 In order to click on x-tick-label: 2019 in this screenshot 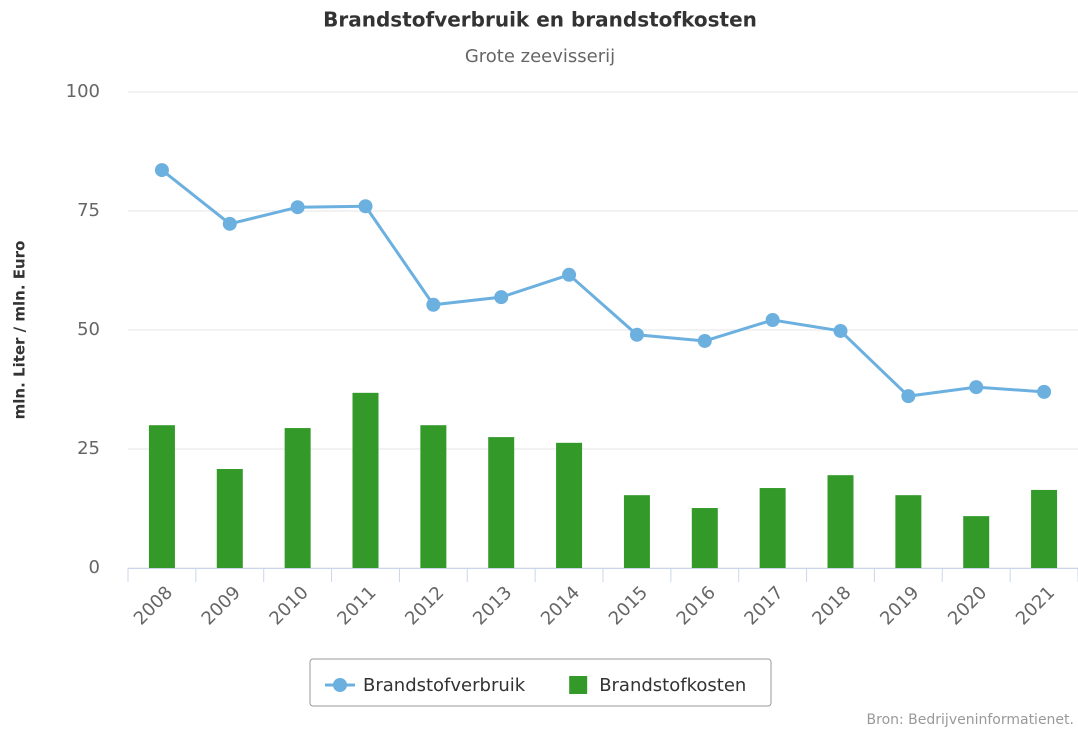, I will do `click(899, 605)`.